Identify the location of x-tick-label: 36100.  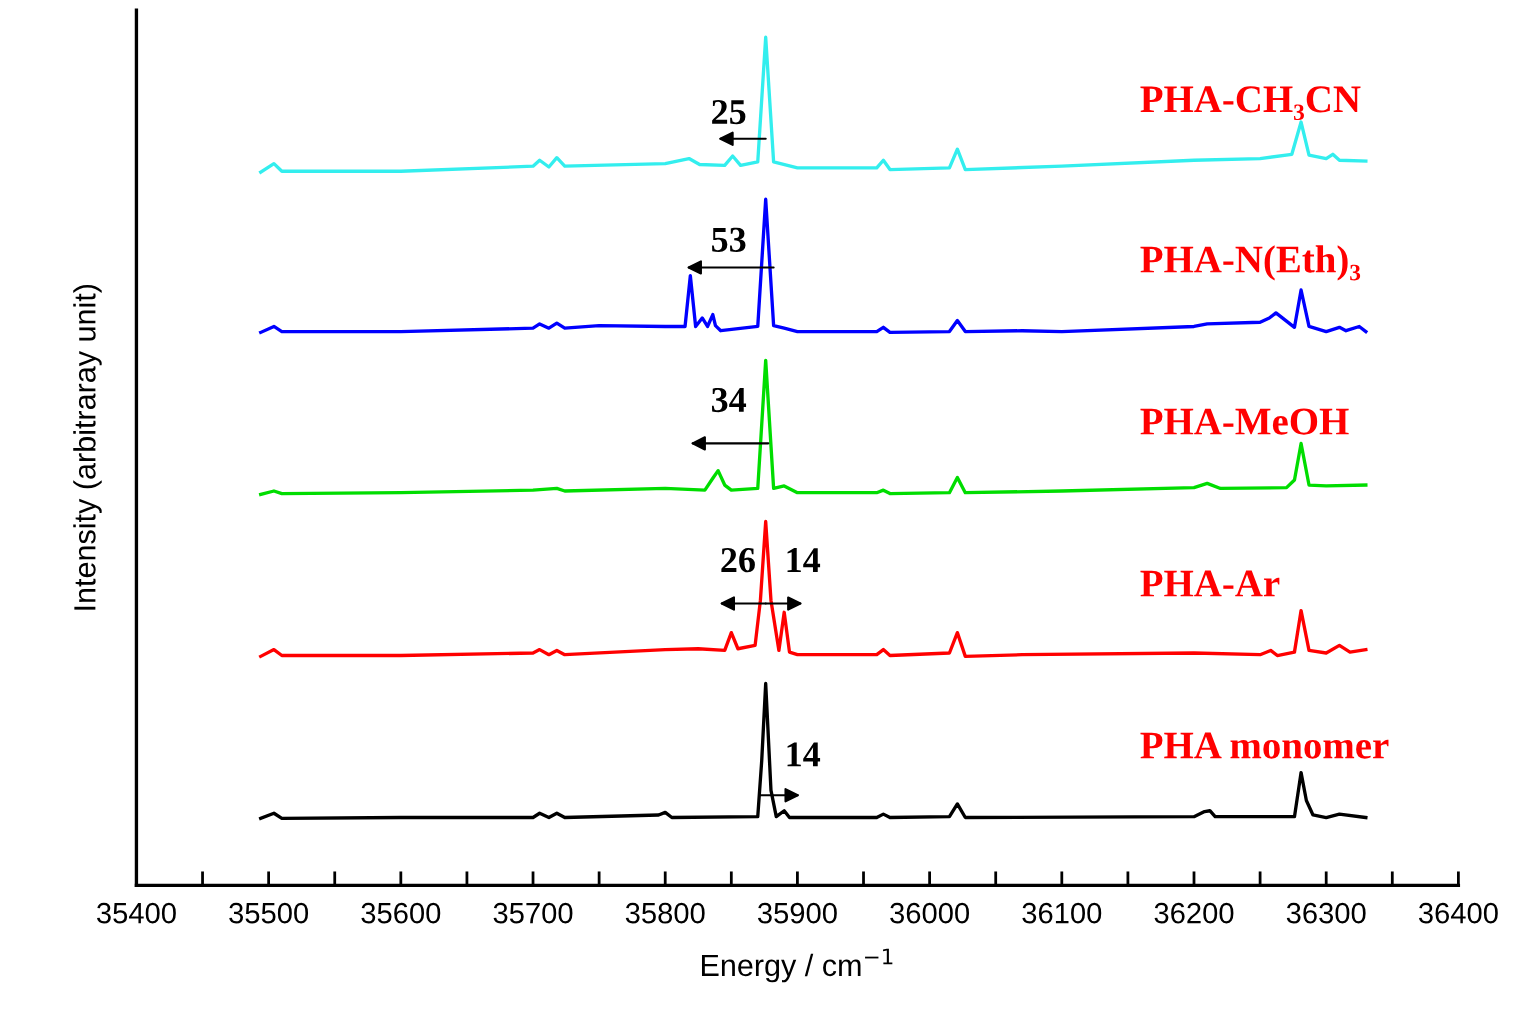
(1062, 913).